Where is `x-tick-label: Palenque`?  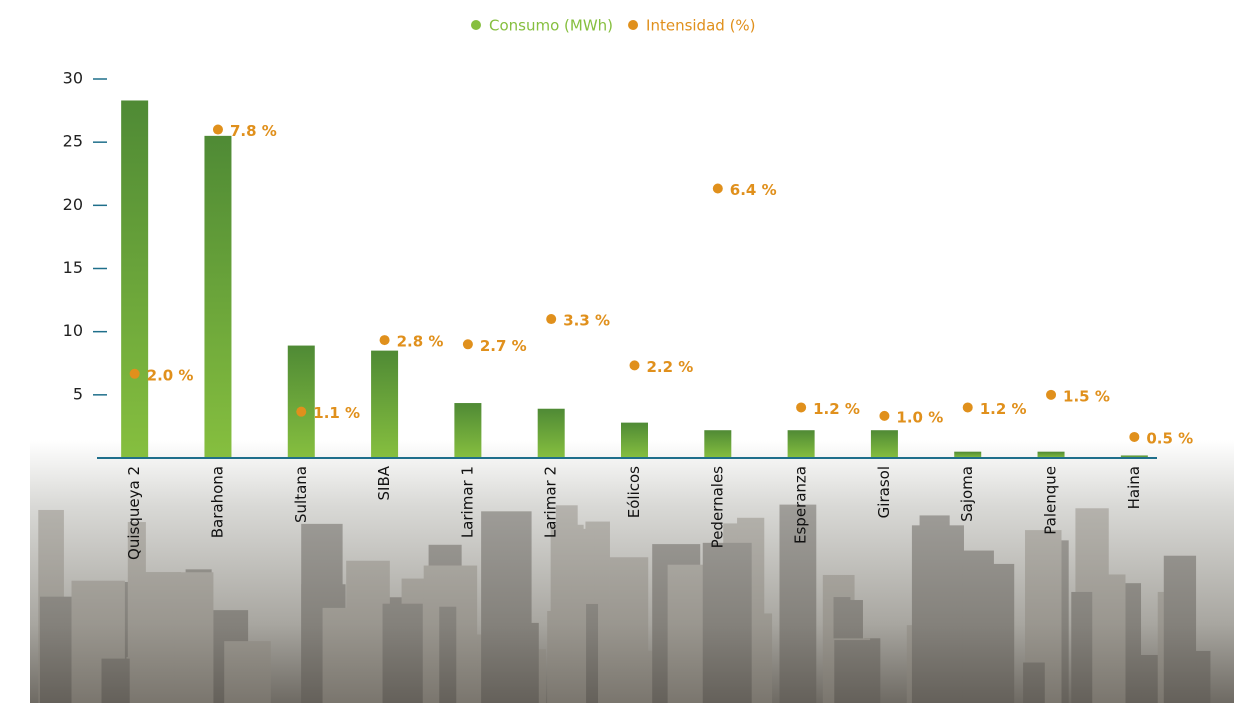
x-tick-label: Palenque is located at coordinates (1051, 500).